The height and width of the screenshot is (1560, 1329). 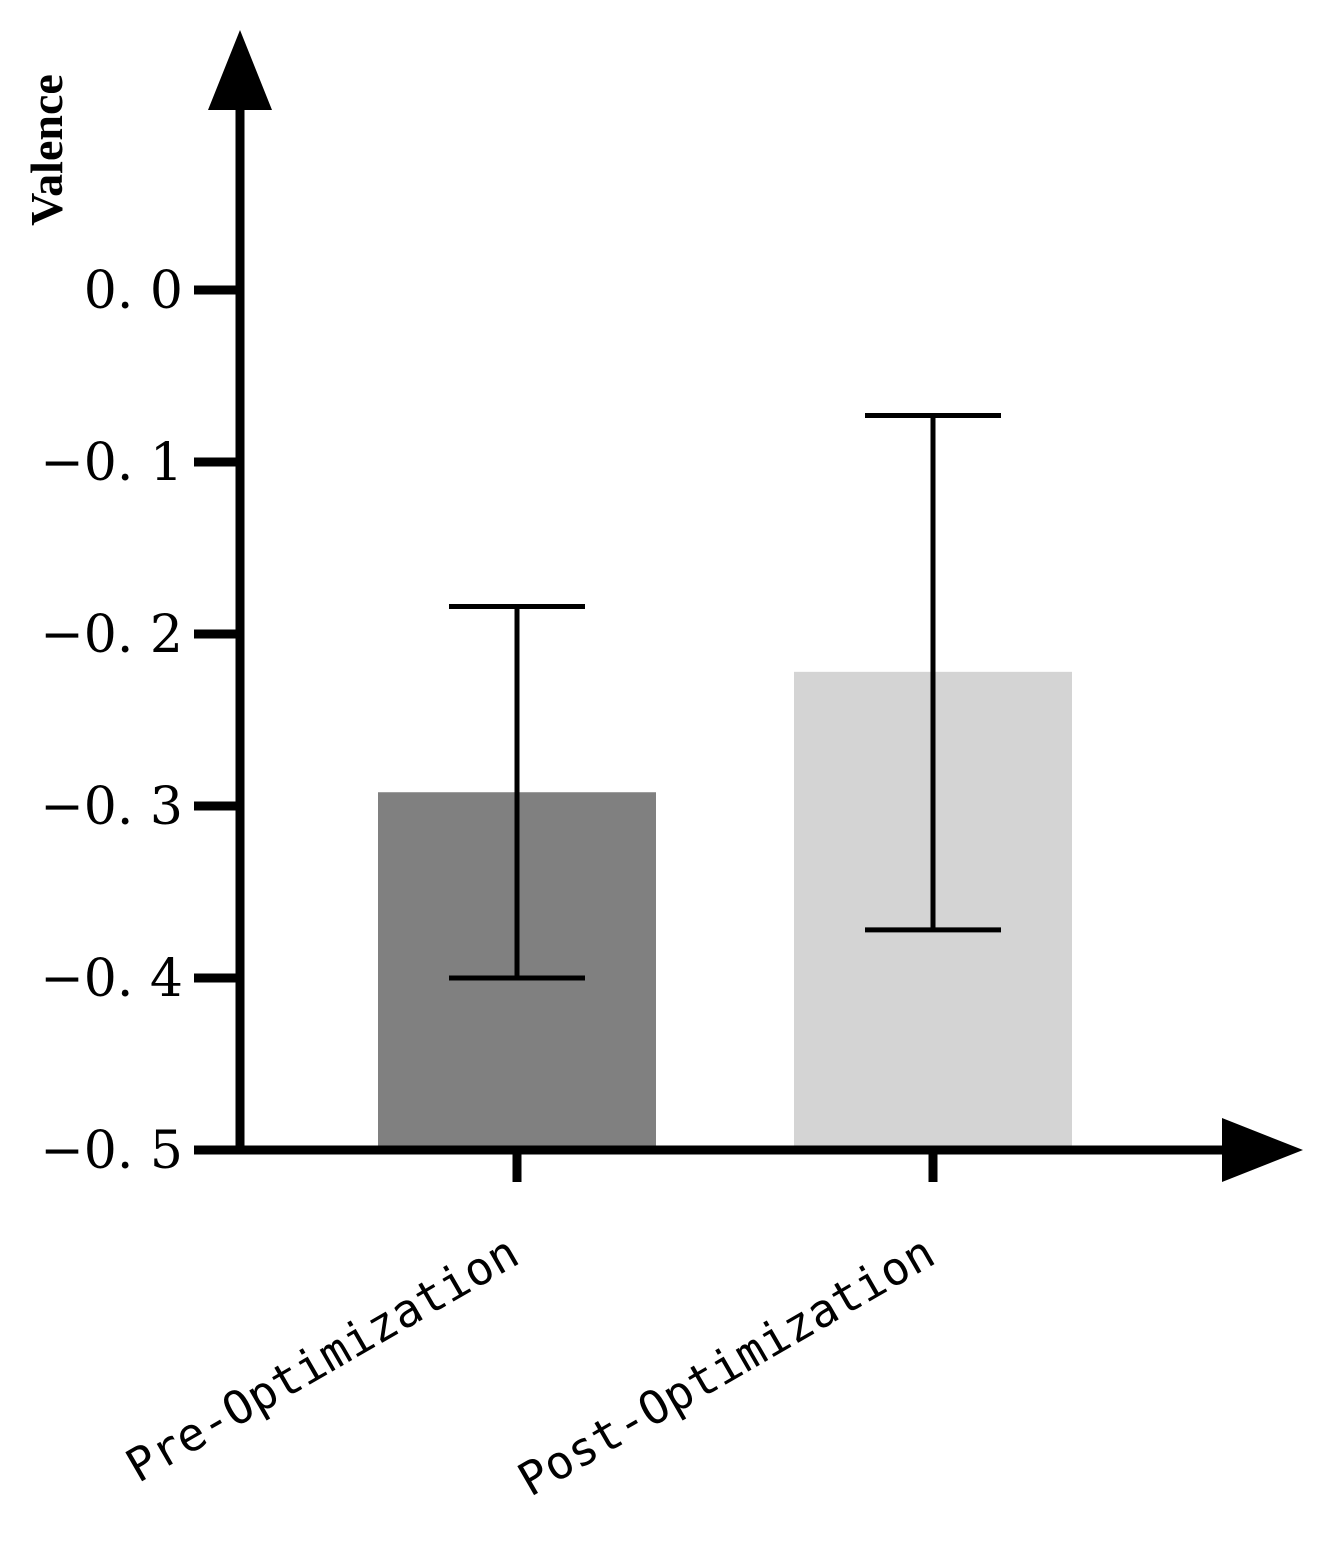 What do you see at coordinates (46, 150) in the screenshot?
I see `y-axis-title: Valence` at bounding box center [46, 150].